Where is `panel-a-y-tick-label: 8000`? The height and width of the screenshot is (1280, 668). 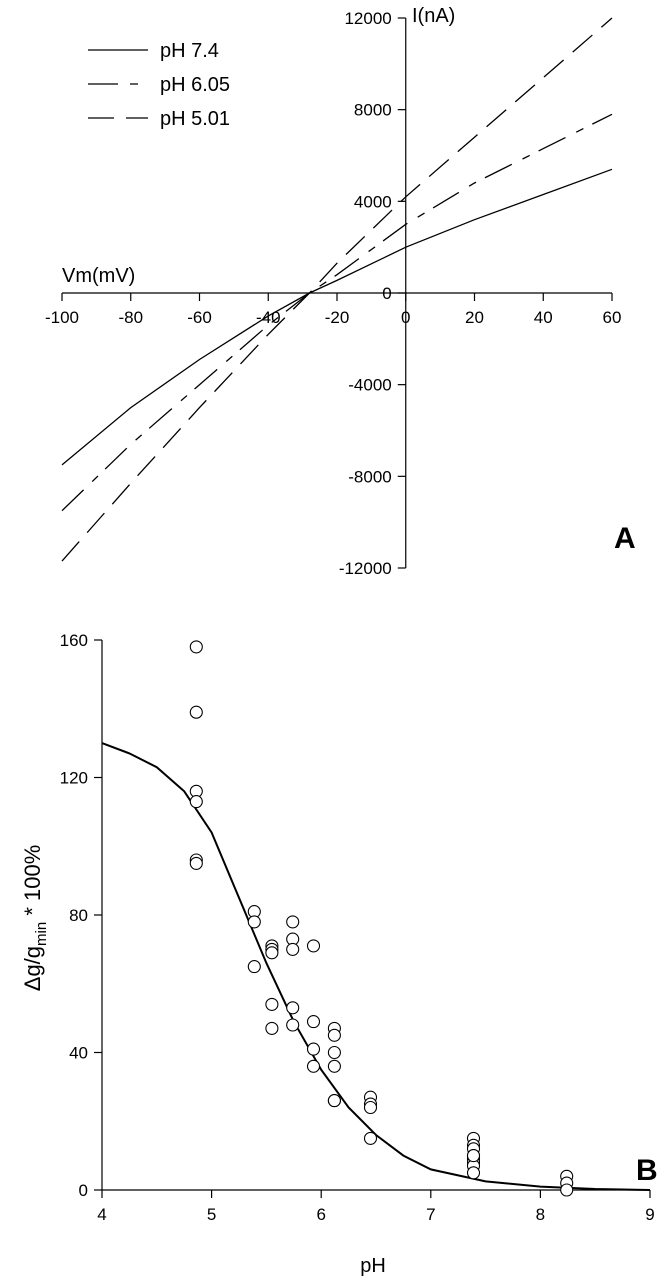
panel-a-y-tick-label: 8000 is located at coordinates (373, 110).